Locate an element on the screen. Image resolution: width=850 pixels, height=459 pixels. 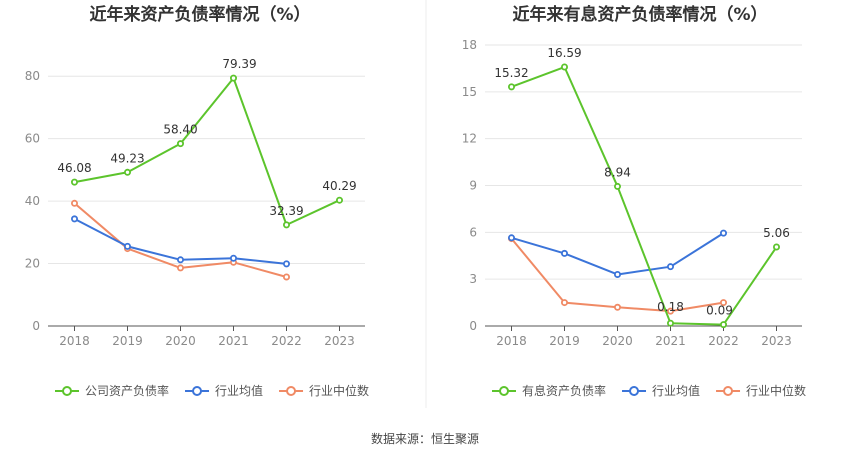
y-tick-label: 15 is located at coordinates (469, 92).